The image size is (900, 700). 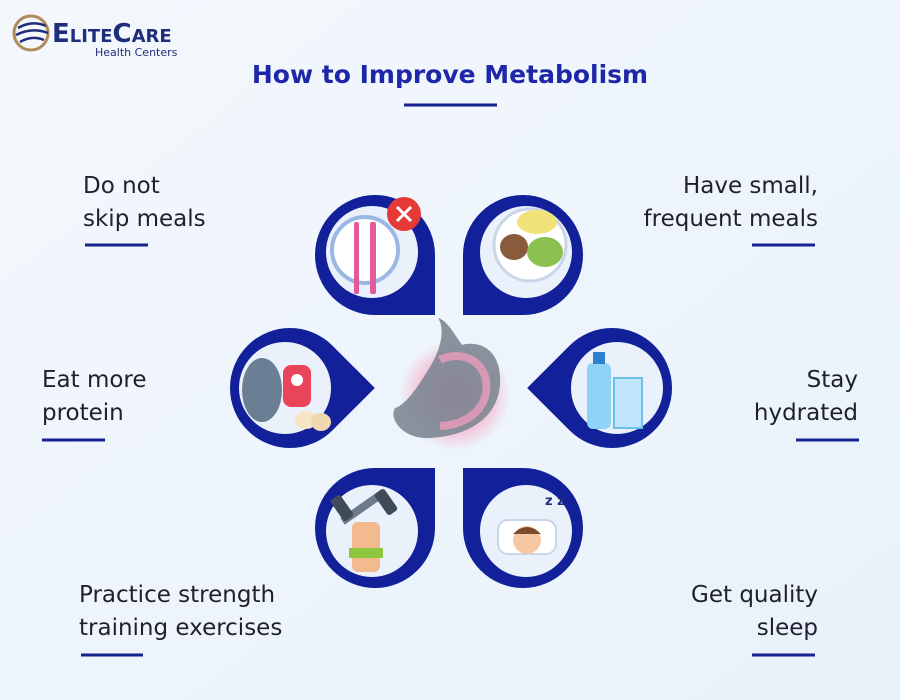 What do you see at coordinates (286, 394) in the screenshot?
I see `icon-protein` at bounding box center [286, 394].